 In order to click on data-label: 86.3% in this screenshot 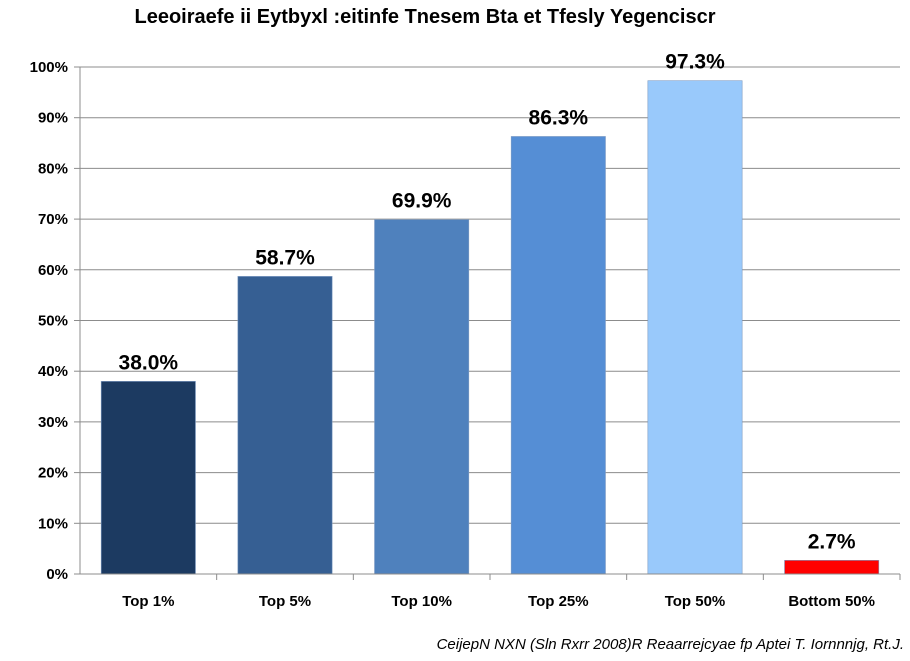, I will do `click(559, 117)`.